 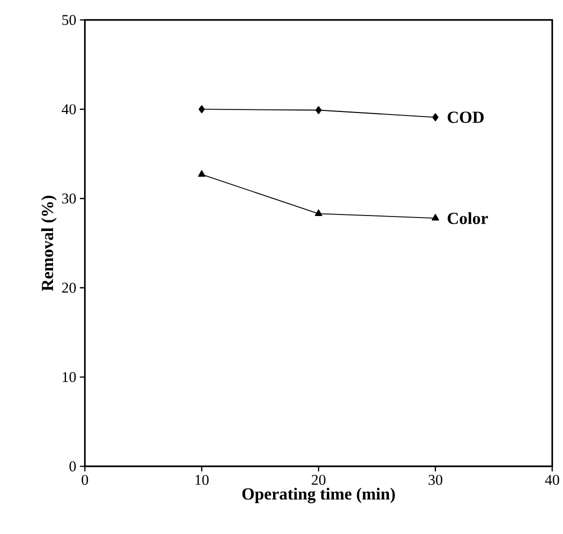 What do you see at coordinates (202, 479) in the screenshot?
I see `x-tick-label: 10` at bounding box center [202, 479].